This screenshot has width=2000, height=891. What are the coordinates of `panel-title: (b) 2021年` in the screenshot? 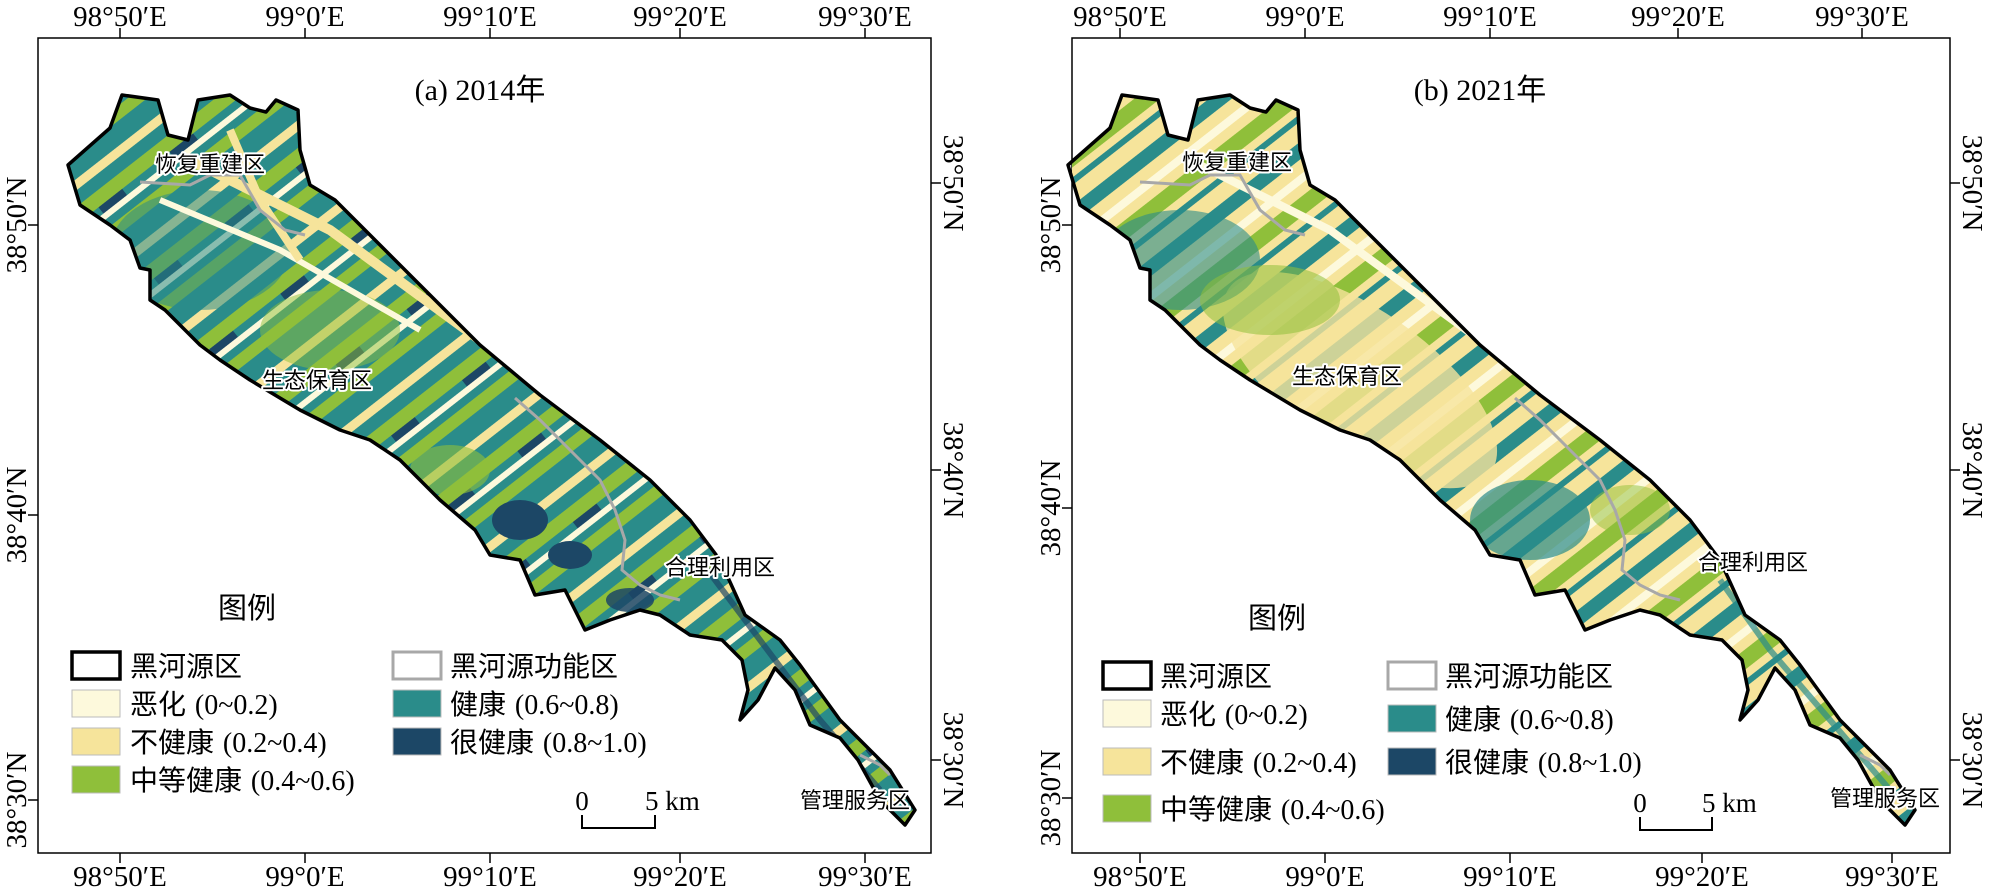 It's located at (1480, 90).